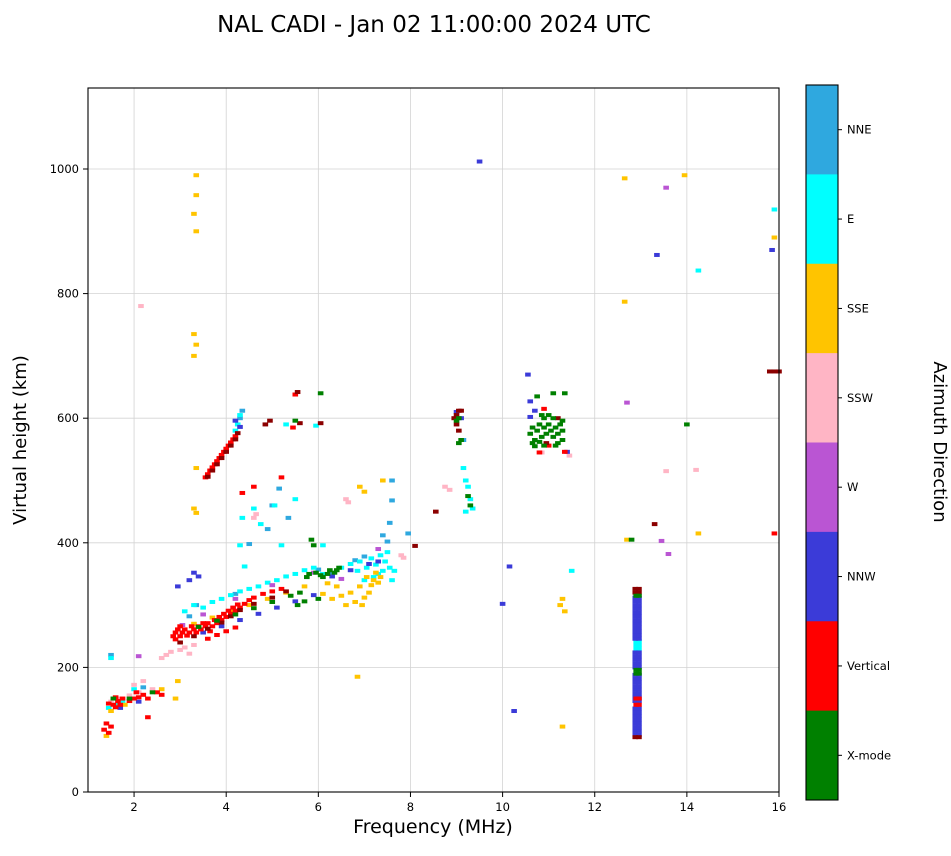 The width and height of the screenshot is (951, 856). I want to click on colorbar-tick-label: SSE, so click(858, 308).